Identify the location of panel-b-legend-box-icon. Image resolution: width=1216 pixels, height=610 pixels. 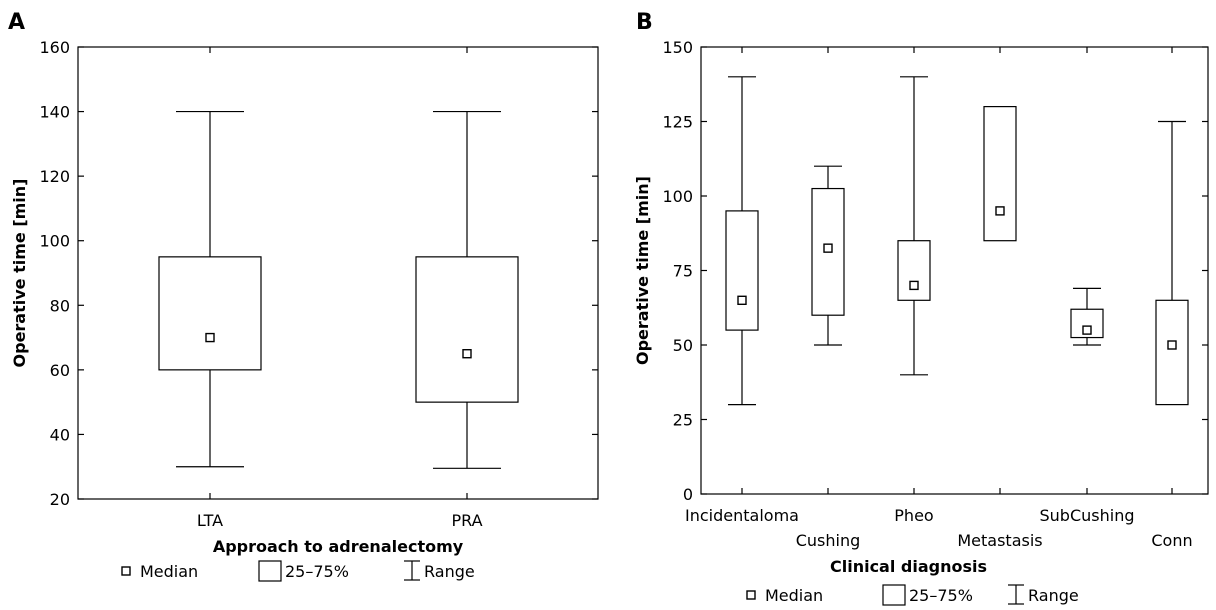
(894, 595).